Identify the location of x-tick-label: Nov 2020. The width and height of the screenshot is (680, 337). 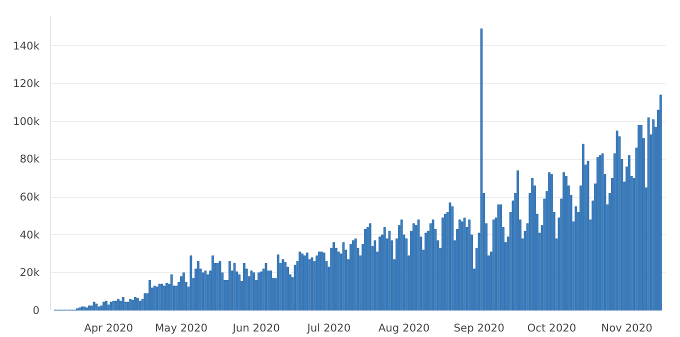
(627, 328).